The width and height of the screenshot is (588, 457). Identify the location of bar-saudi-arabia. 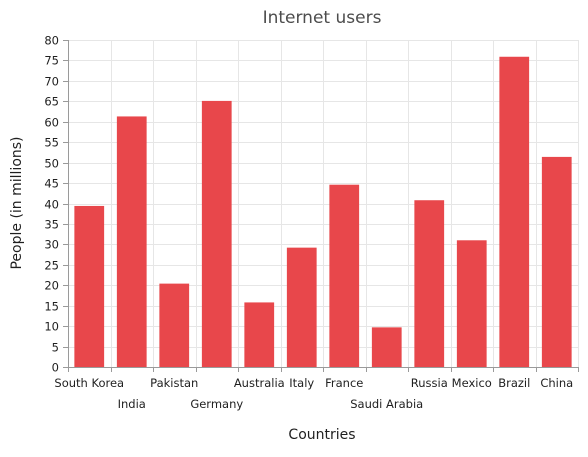
(386, 347).